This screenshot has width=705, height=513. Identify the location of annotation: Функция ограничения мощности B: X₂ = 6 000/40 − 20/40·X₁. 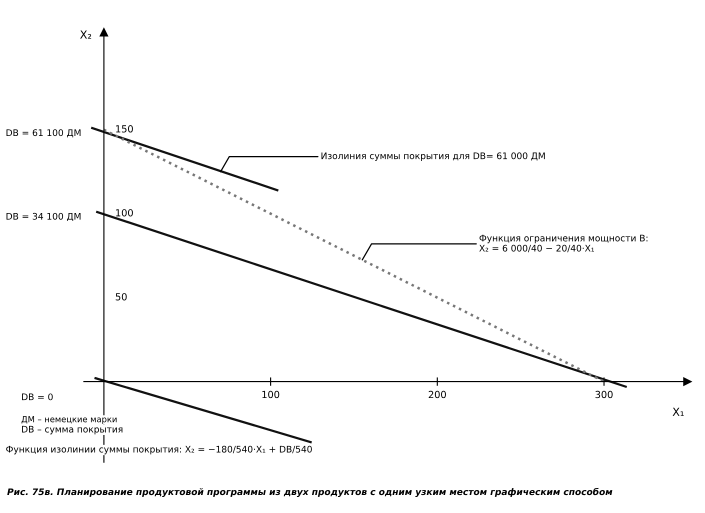
(563, 243).